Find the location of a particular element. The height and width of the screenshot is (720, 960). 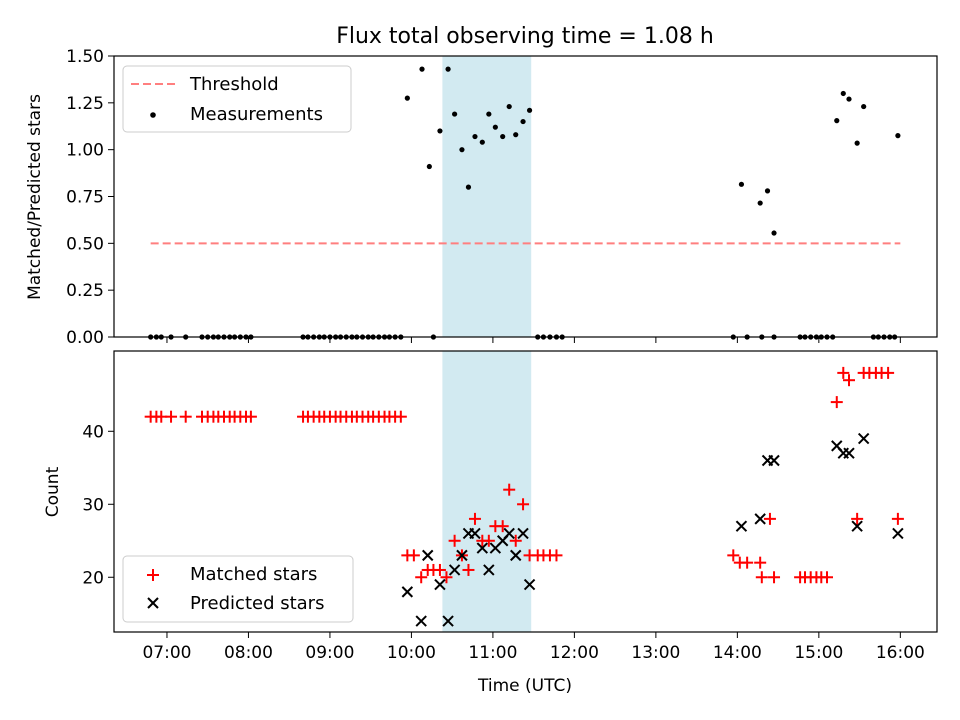

x-tick-label: 12:00 is located at coordinates (574, 653).